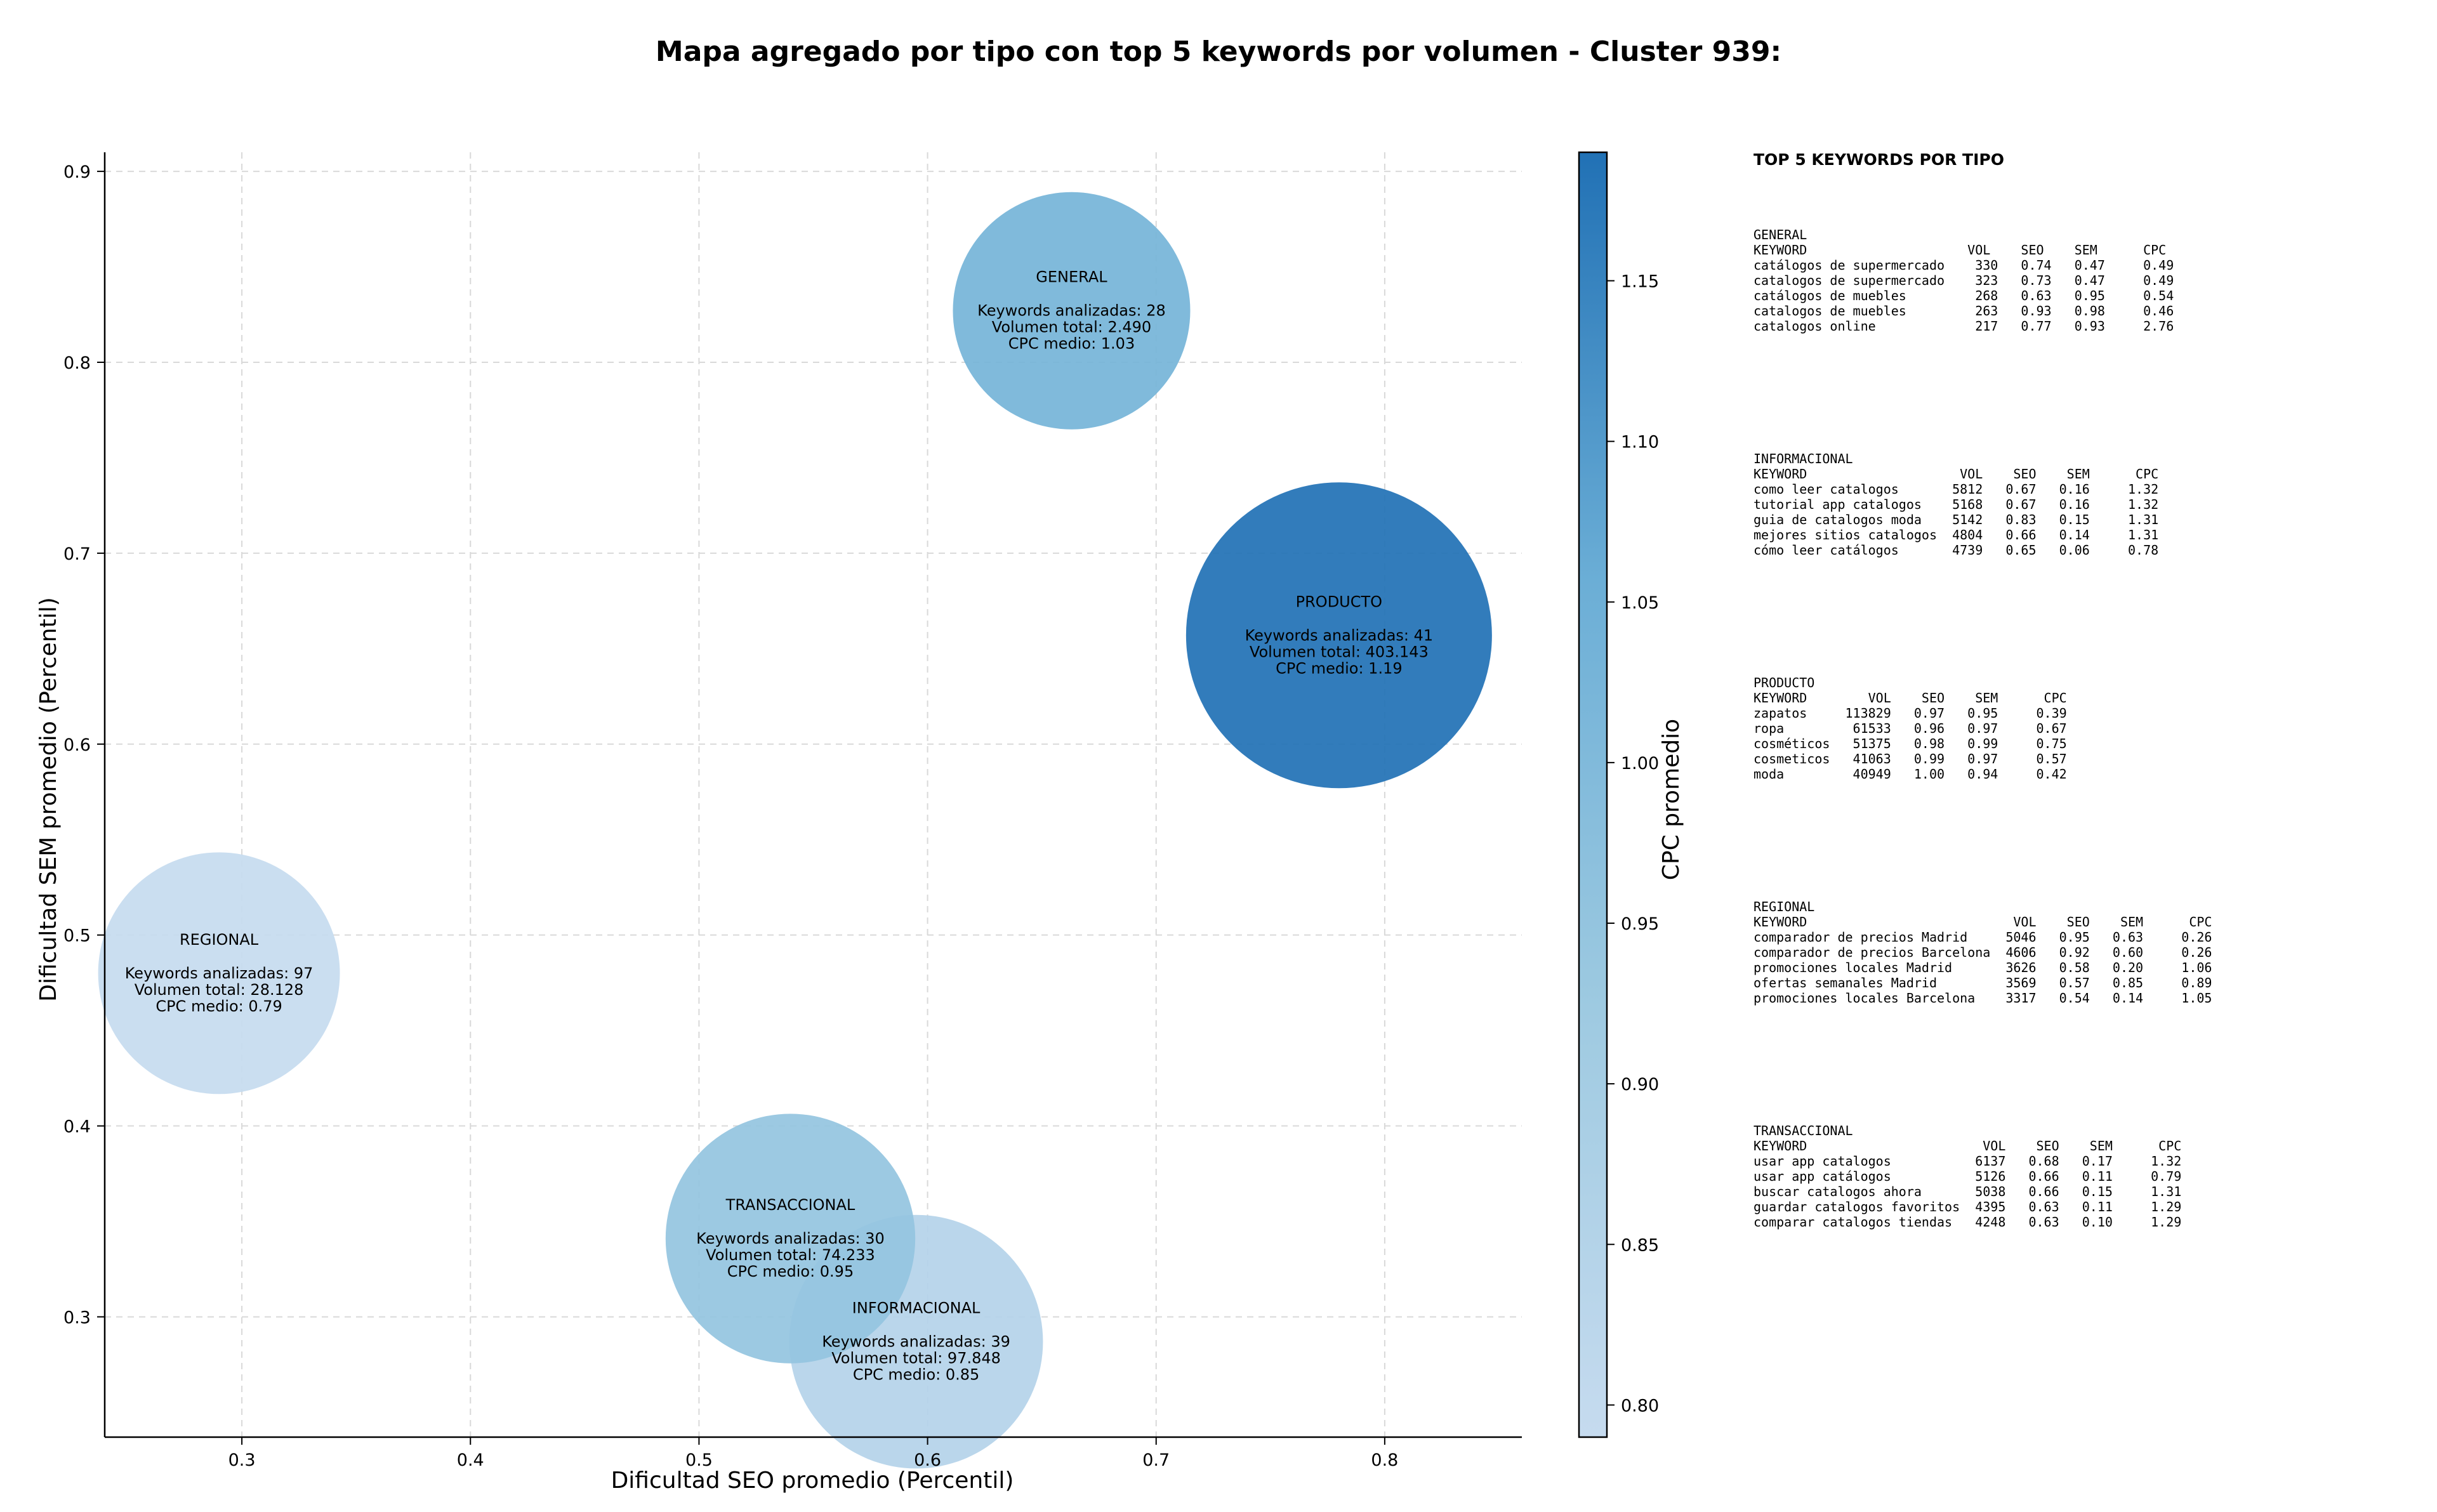 The image size is (2437, 1512). I want to click on colorbar-label: CPC promedio, so click(1671, 800).